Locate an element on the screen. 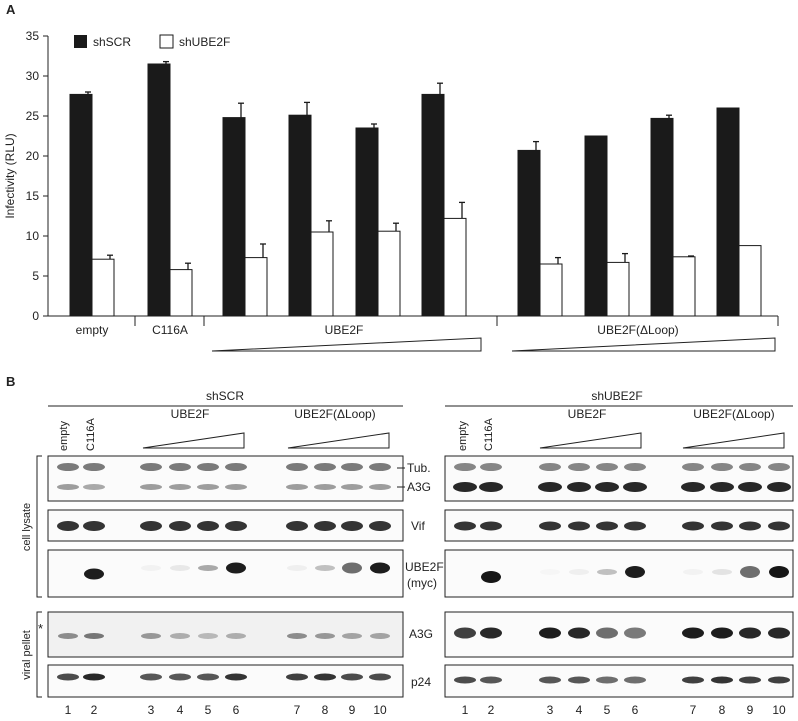 The image size is (798, 721). y-tick-label: 15 is located at coordinates (33, 196).